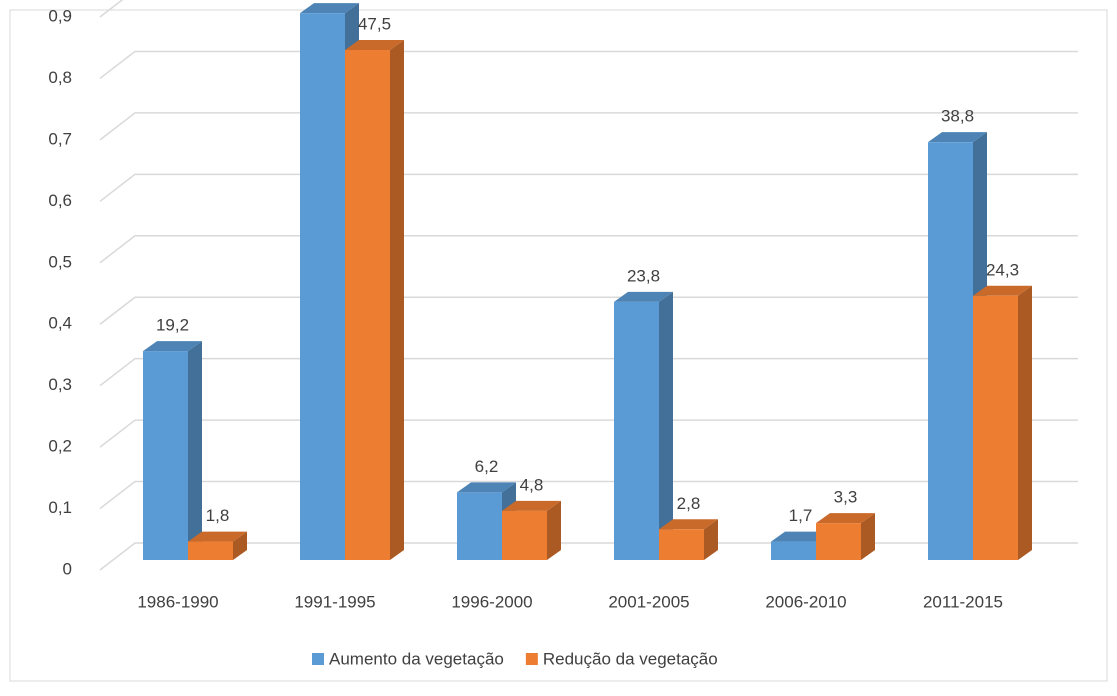 This screenshot has height=696, width=1117. Describe the element at coordinates (846, 497) in the screenshot. I see `data-label: 3,3` at that location.